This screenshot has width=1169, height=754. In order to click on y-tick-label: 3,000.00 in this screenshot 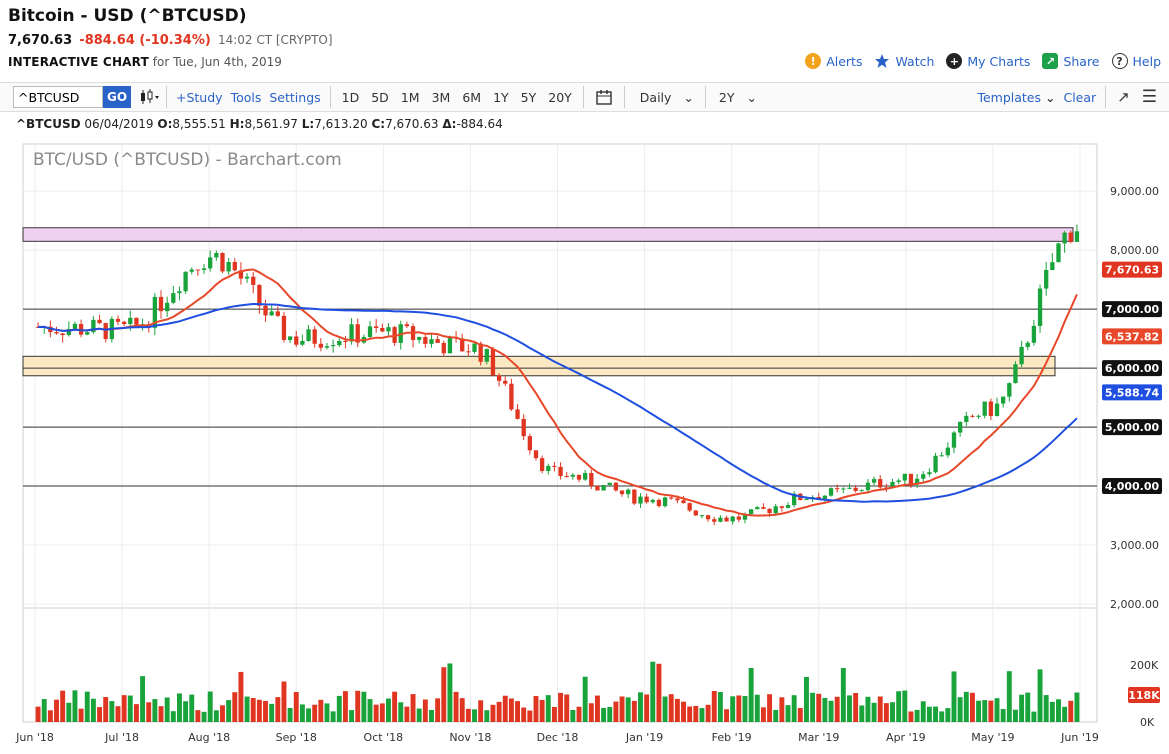, I will do `click(1134, 545)`.